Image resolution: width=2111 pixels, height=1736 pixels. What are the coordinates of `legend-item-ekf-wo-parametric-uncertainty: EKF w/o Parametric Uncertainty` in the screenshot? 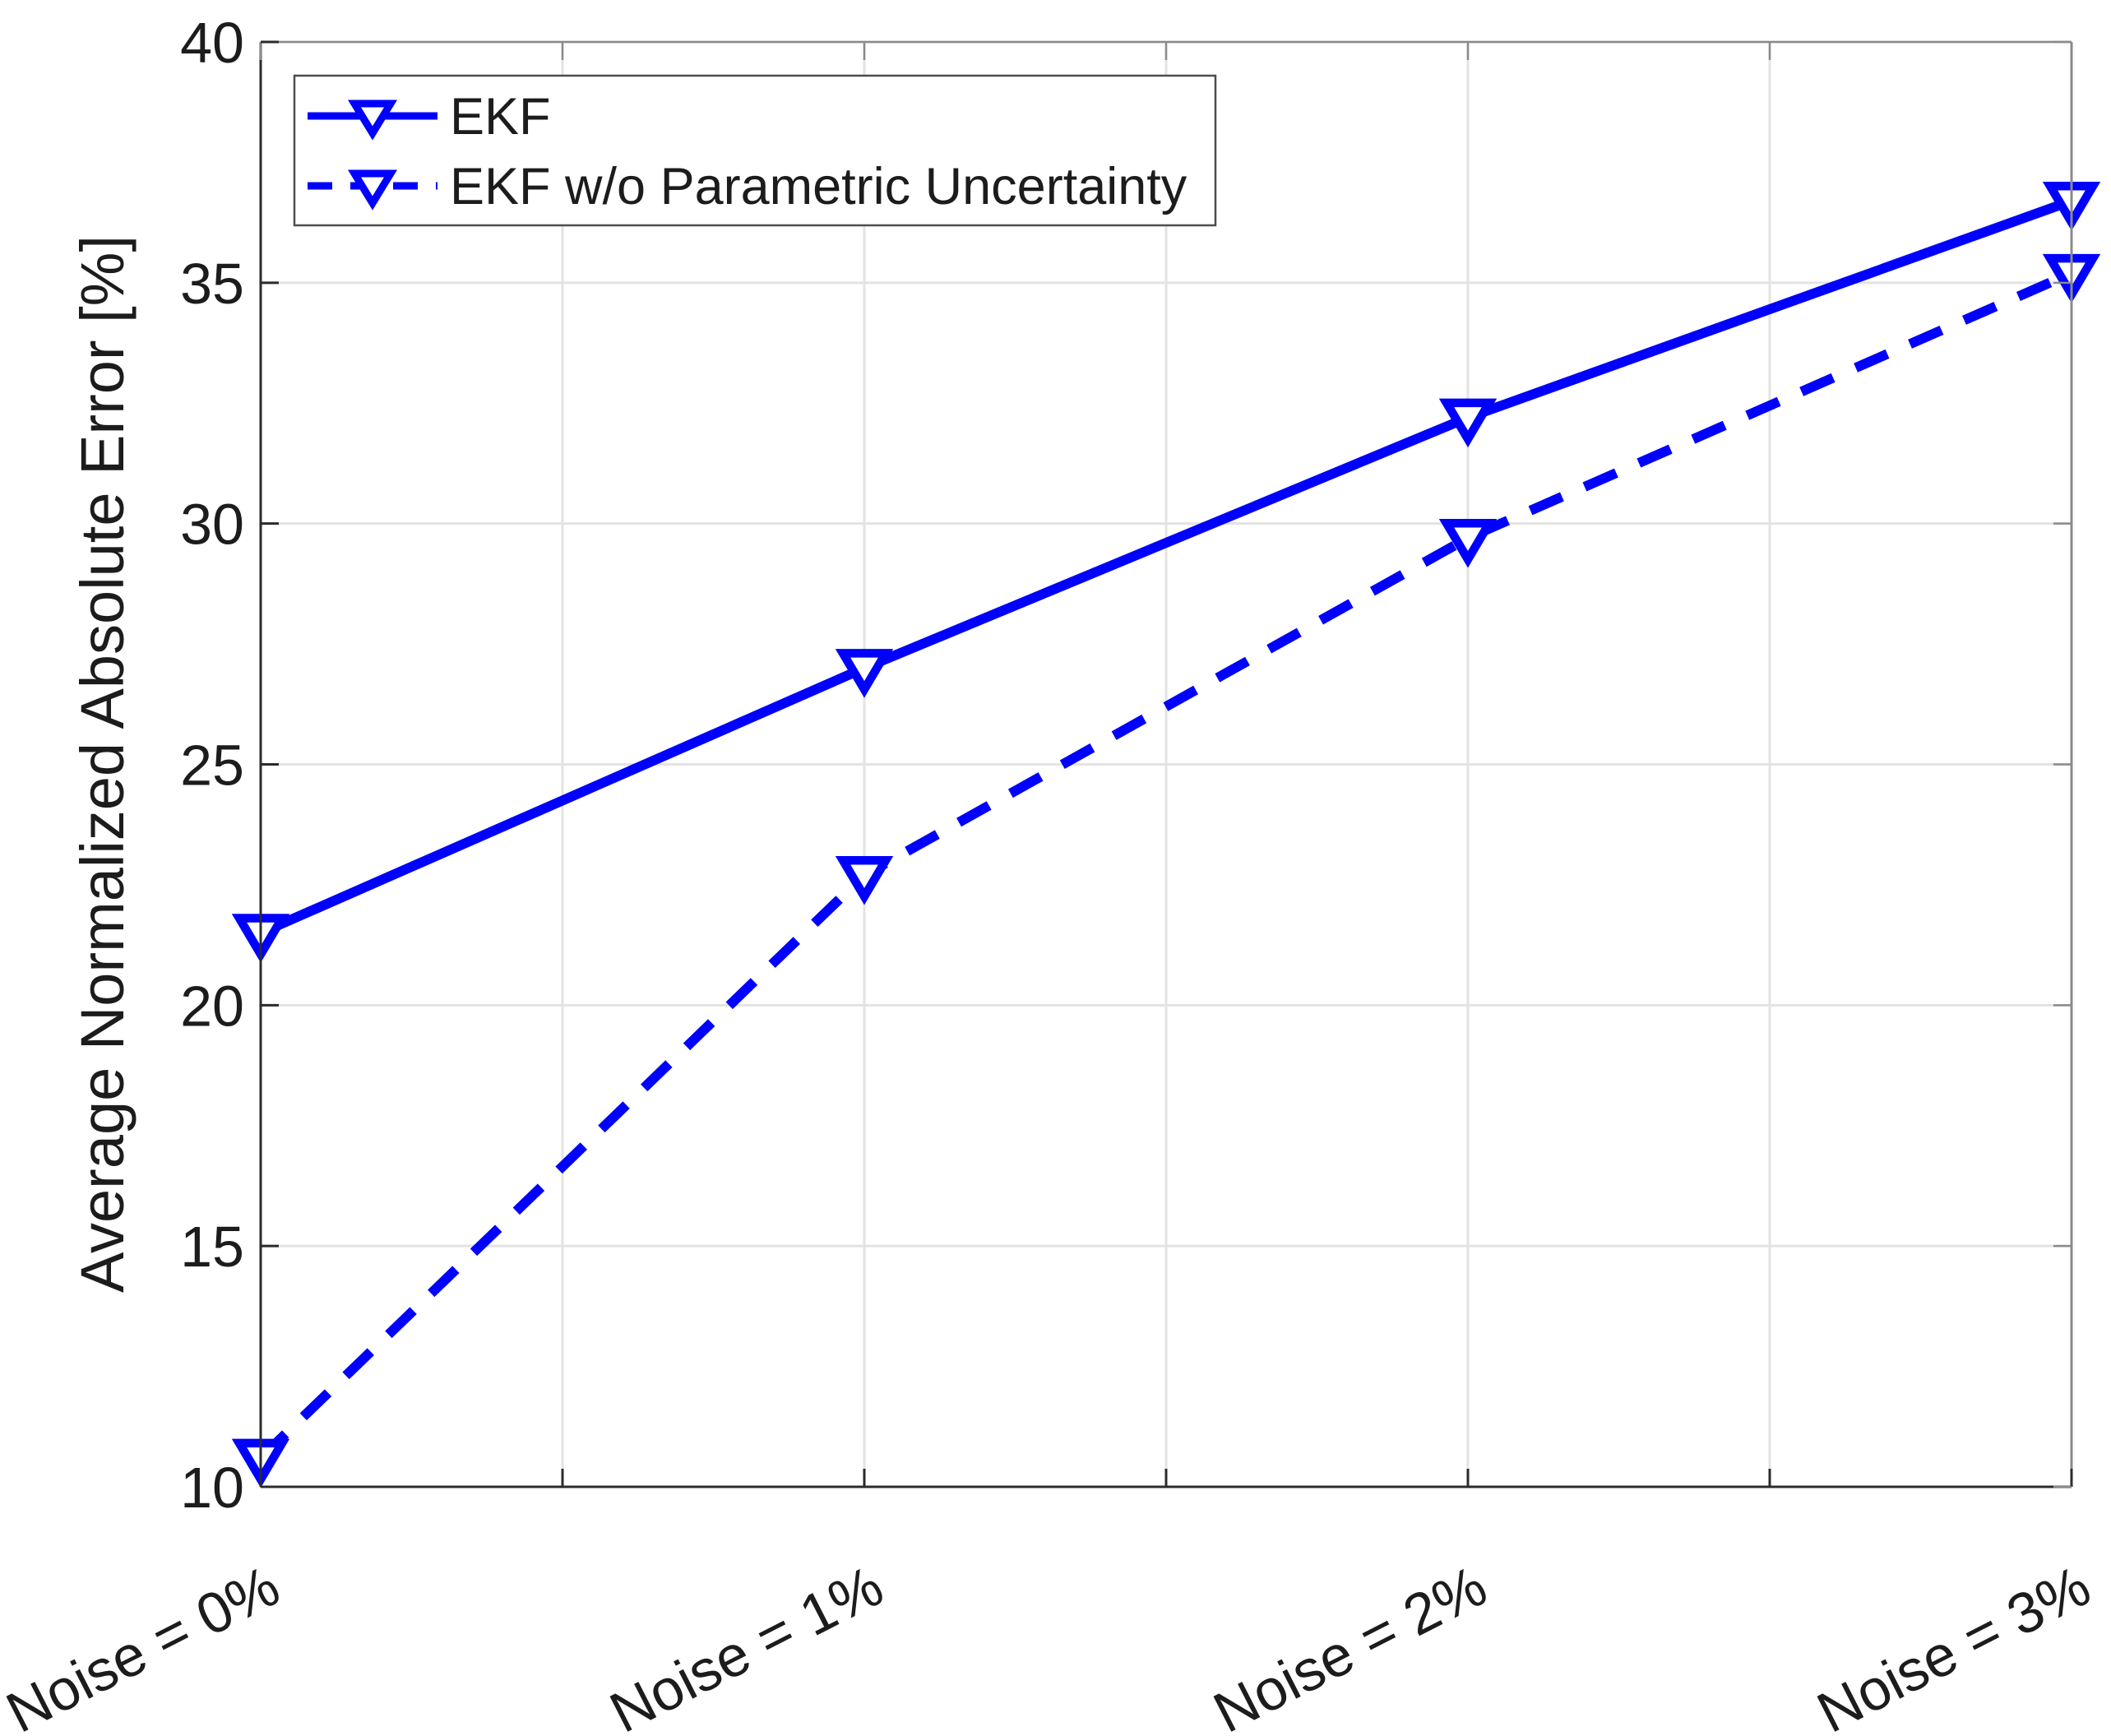 It's located at (747, 186).